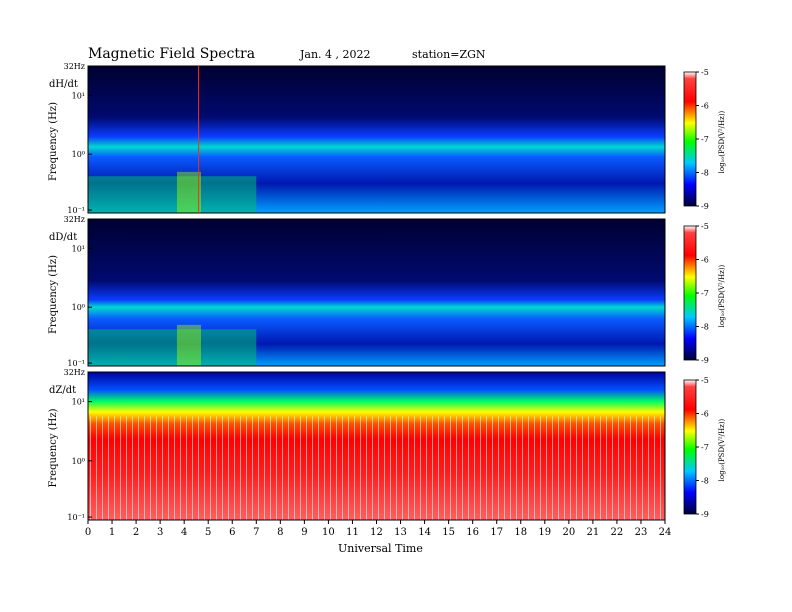 The width and height of the screenshot is (792, 612). Describe the element at coordinates (568, 532) in the screenshot. I see `x-tick-label: 20` at that location.